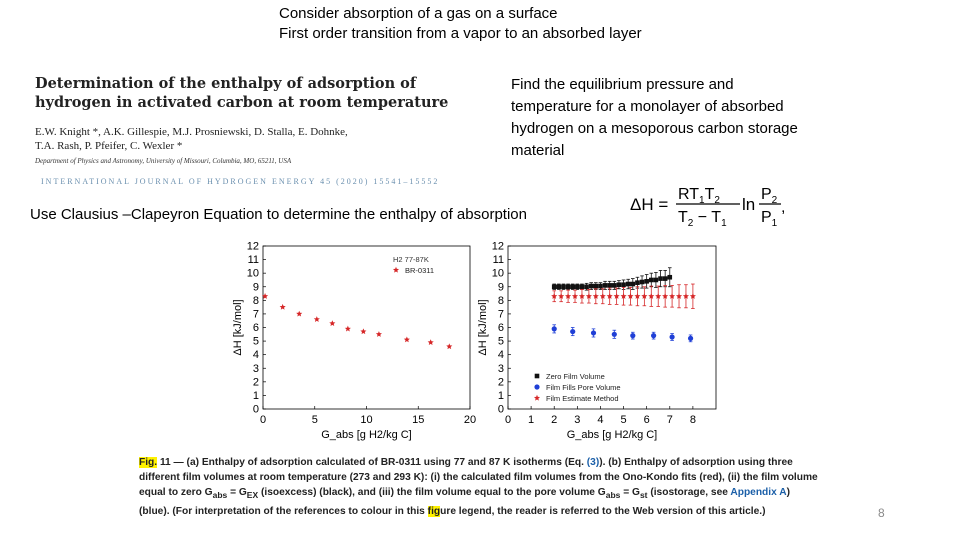  What do you see at coordinates (148, 462) in the screenshot?
I see `caption-fig-label: Fig.` at bounding box center [148, 462].